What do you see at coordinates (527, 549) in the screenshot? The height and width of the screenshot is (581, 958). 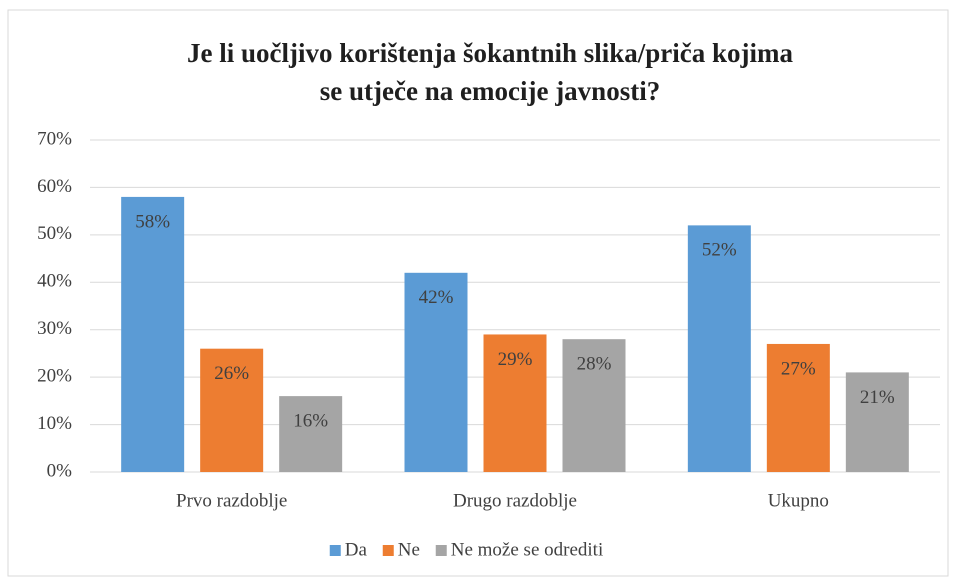 I see `legend-label: Ne može se odrediti` at bounding box center [527, 549].